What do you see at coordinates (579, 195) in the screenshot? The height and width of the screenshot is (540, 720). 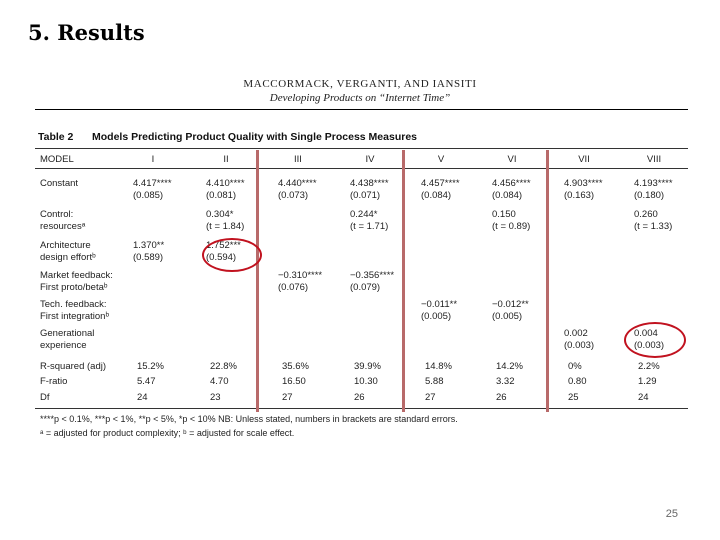 I see `table-cell: (0.163)` at bounding box center [579, 195].